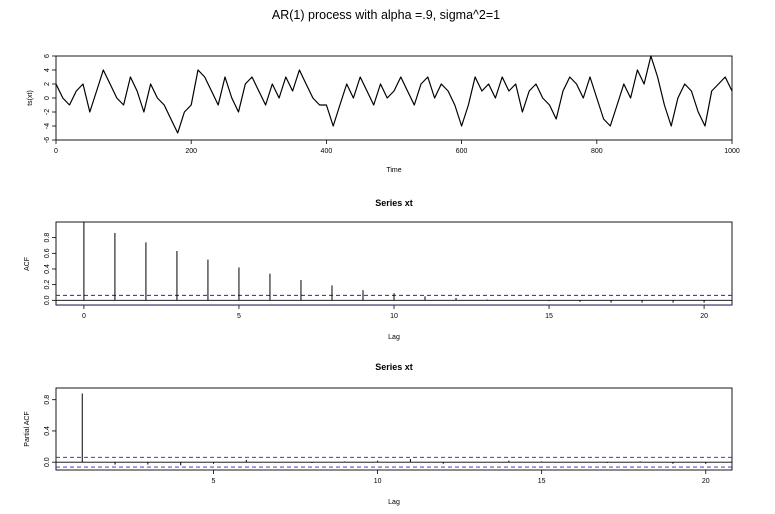  Describe the element at coordinates (47, 431) in the screenshot. I see `pacf-ytick-label: 0.4` at that location.